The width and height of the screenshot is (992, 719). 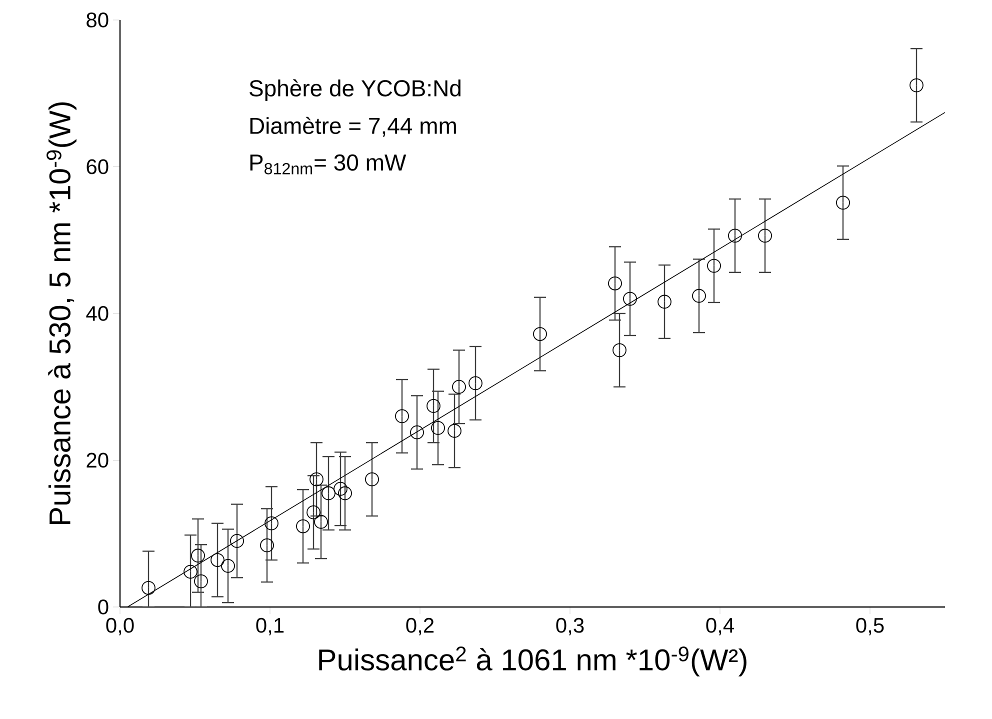 I want to click on y-tick-label: 20, so click(x=97, y=460).